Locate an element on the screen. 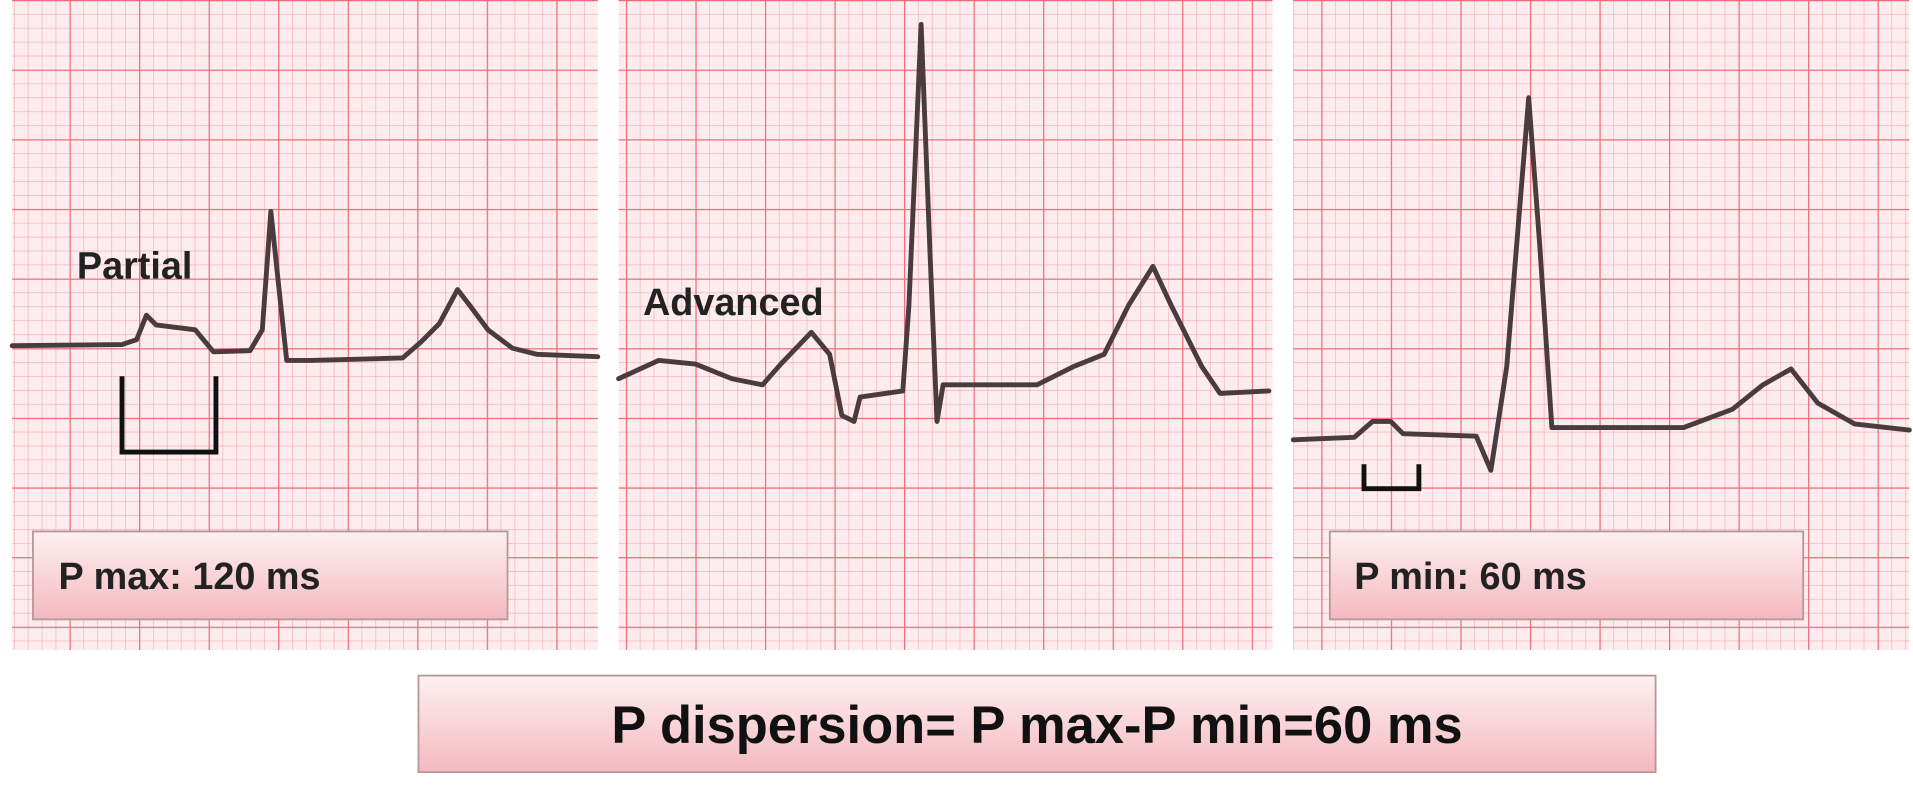 The image size is (1913, 788). lead-label: Partial is located at coordinates (135, 267).